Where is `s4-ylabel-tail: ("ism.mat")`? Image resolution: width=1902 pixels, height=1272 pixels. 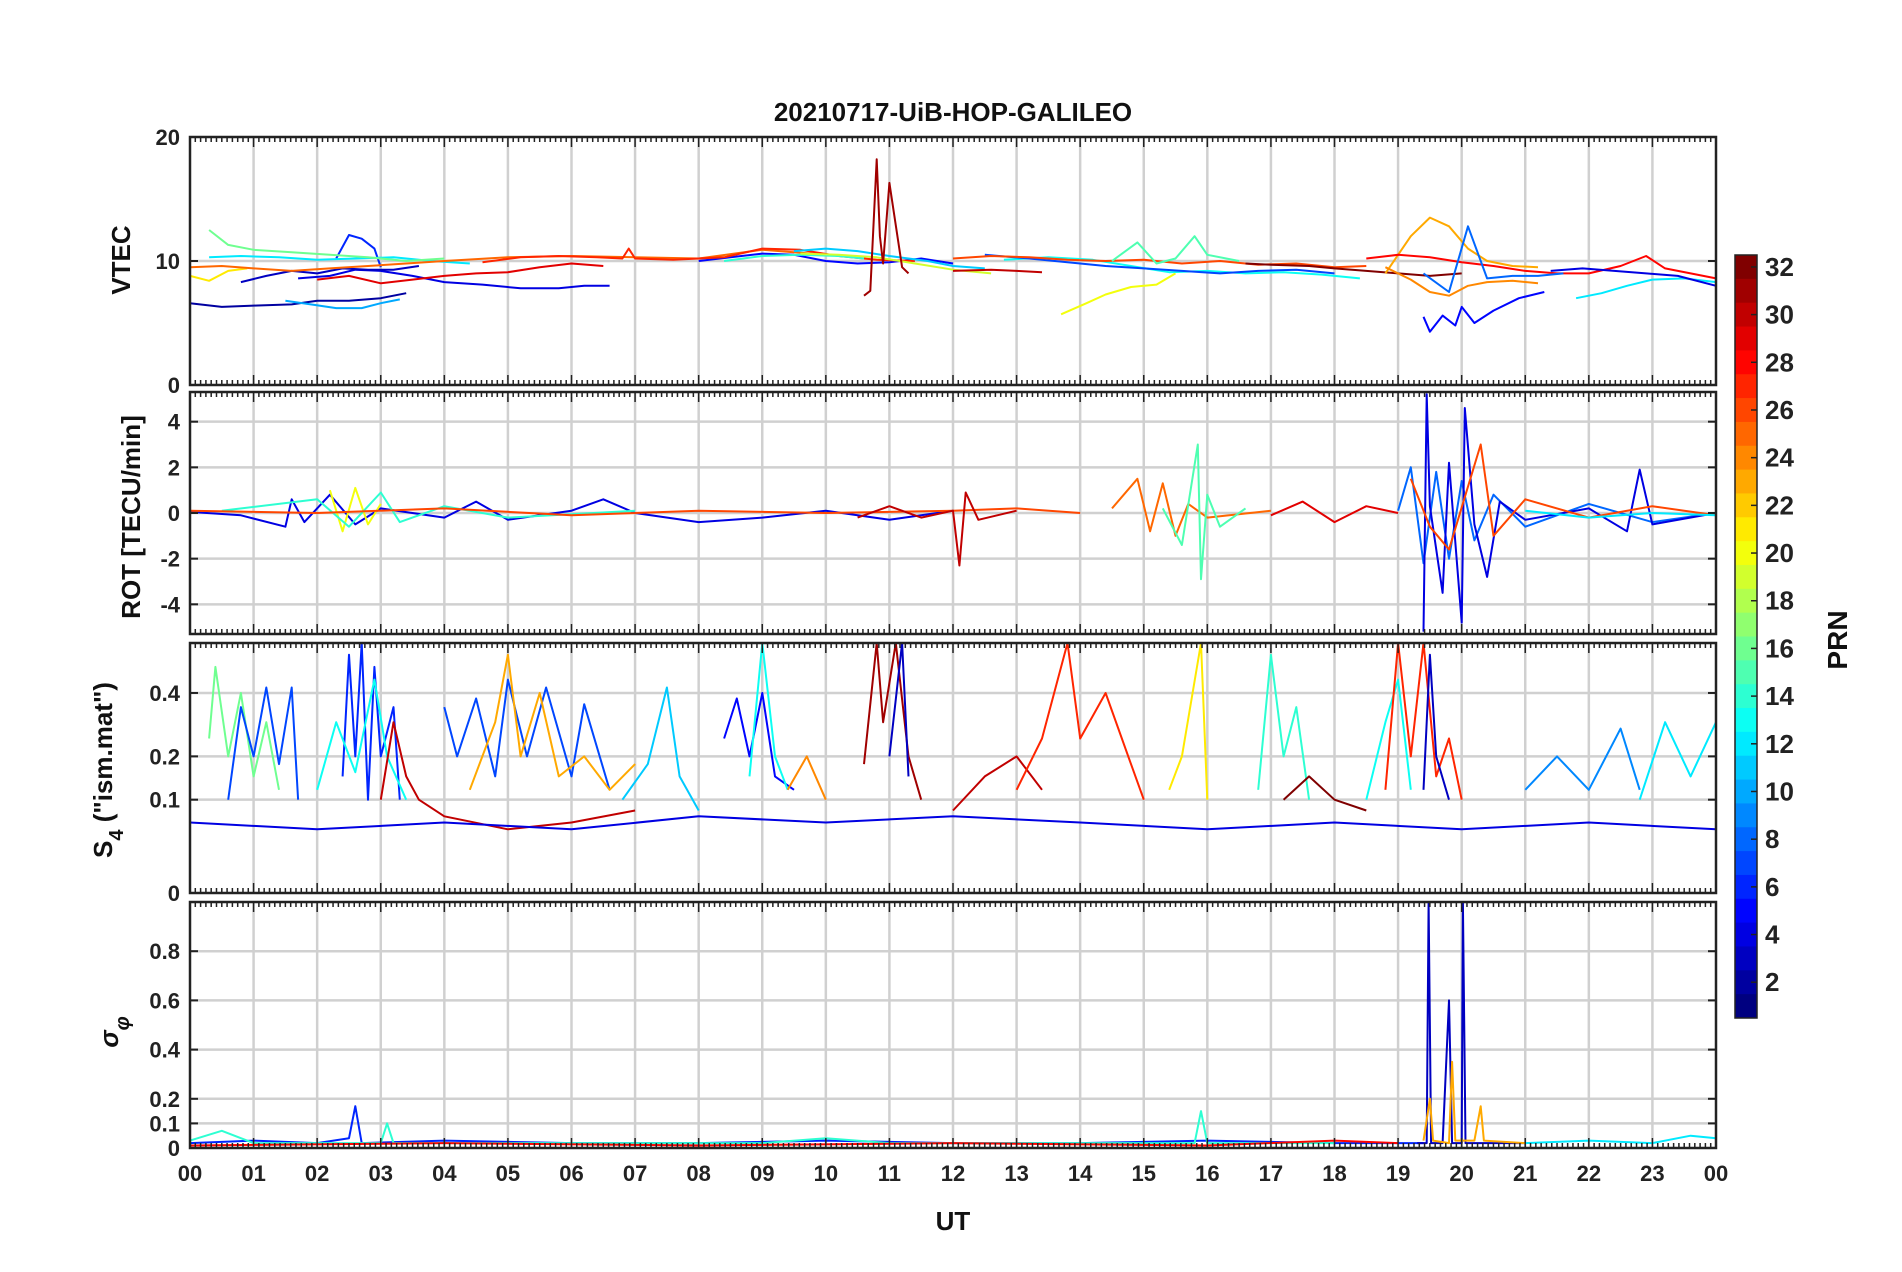
s4-ylabel-tail: ("ism.mat") is located at coordinates (103, 755).